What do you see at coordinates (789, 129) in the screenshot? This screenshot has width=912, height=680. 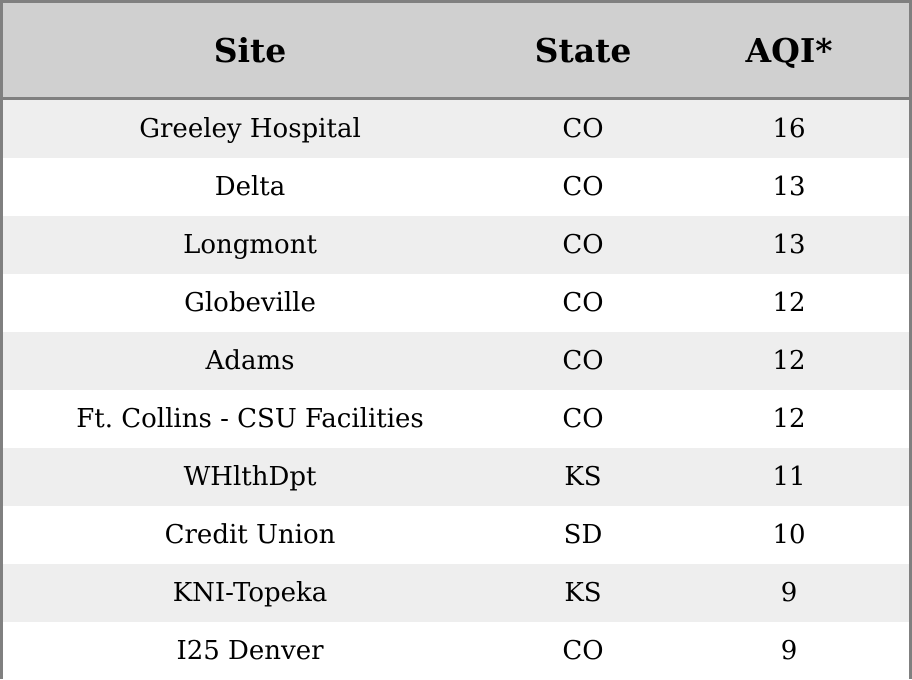 I see `cell-aqi: 16` at bounding box center [789, 129].